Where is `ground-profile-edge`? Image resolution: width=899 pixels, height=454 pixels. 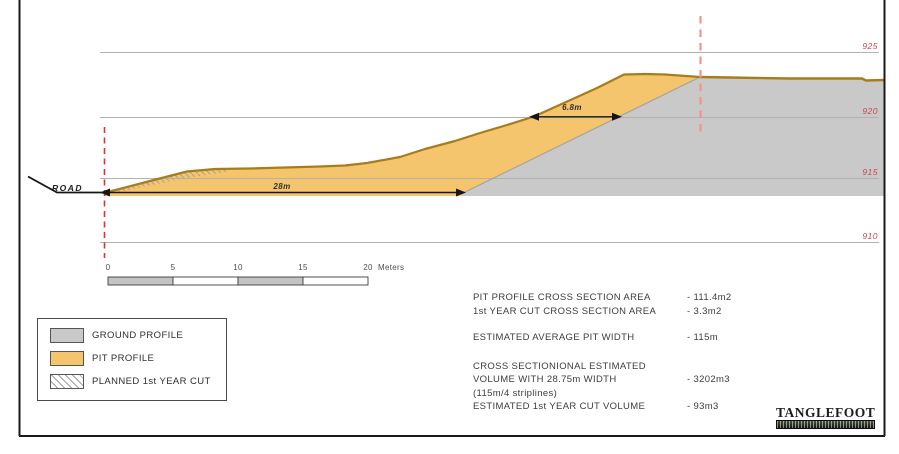 ground-profile-edge is located at coordinates (581, 135).